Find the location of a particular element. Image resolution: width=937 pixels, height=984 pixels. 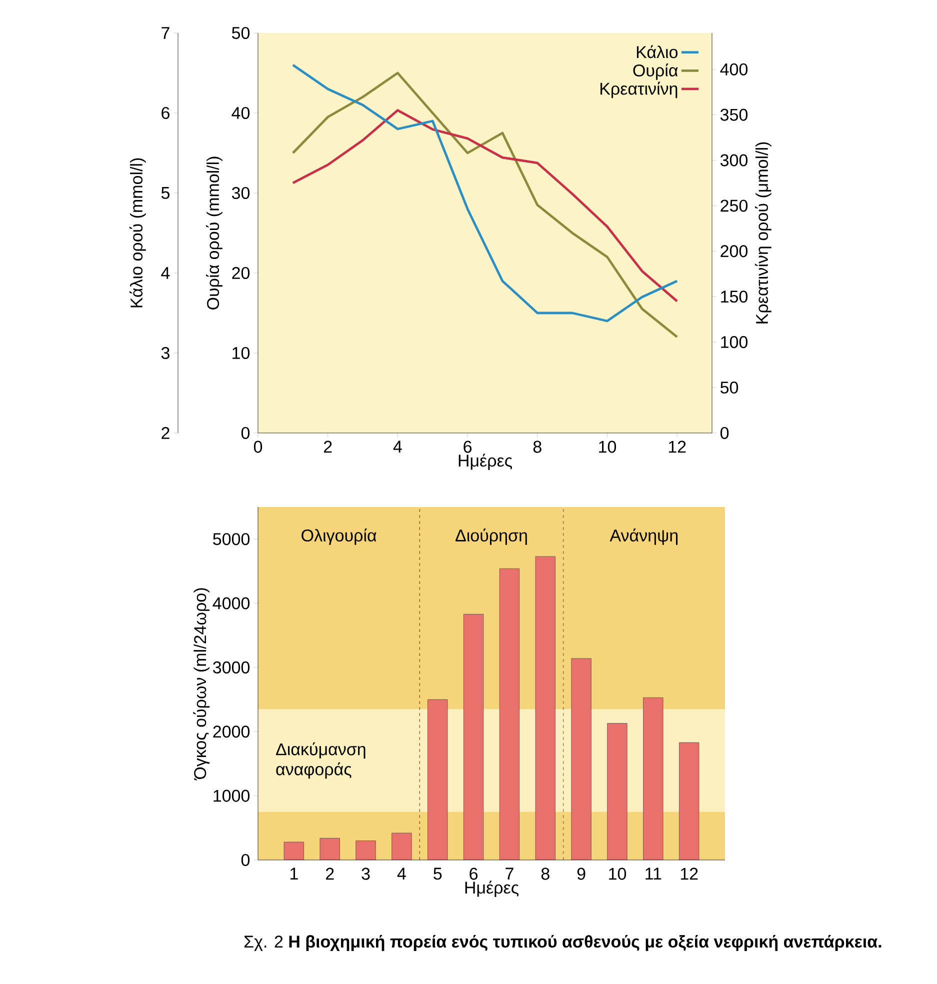

y2-tick-label: 350 is located at coordinates (734, 114).